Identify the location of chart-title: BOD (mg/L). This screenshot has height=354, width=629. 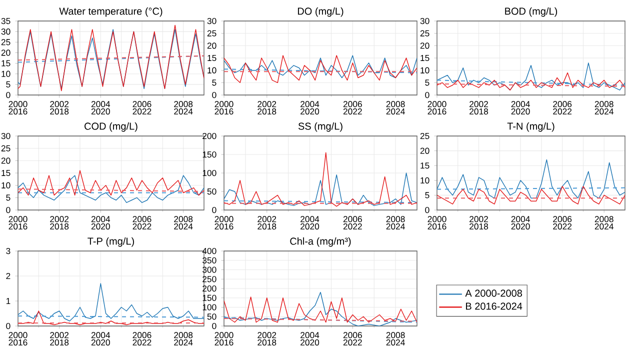
(531, 12).